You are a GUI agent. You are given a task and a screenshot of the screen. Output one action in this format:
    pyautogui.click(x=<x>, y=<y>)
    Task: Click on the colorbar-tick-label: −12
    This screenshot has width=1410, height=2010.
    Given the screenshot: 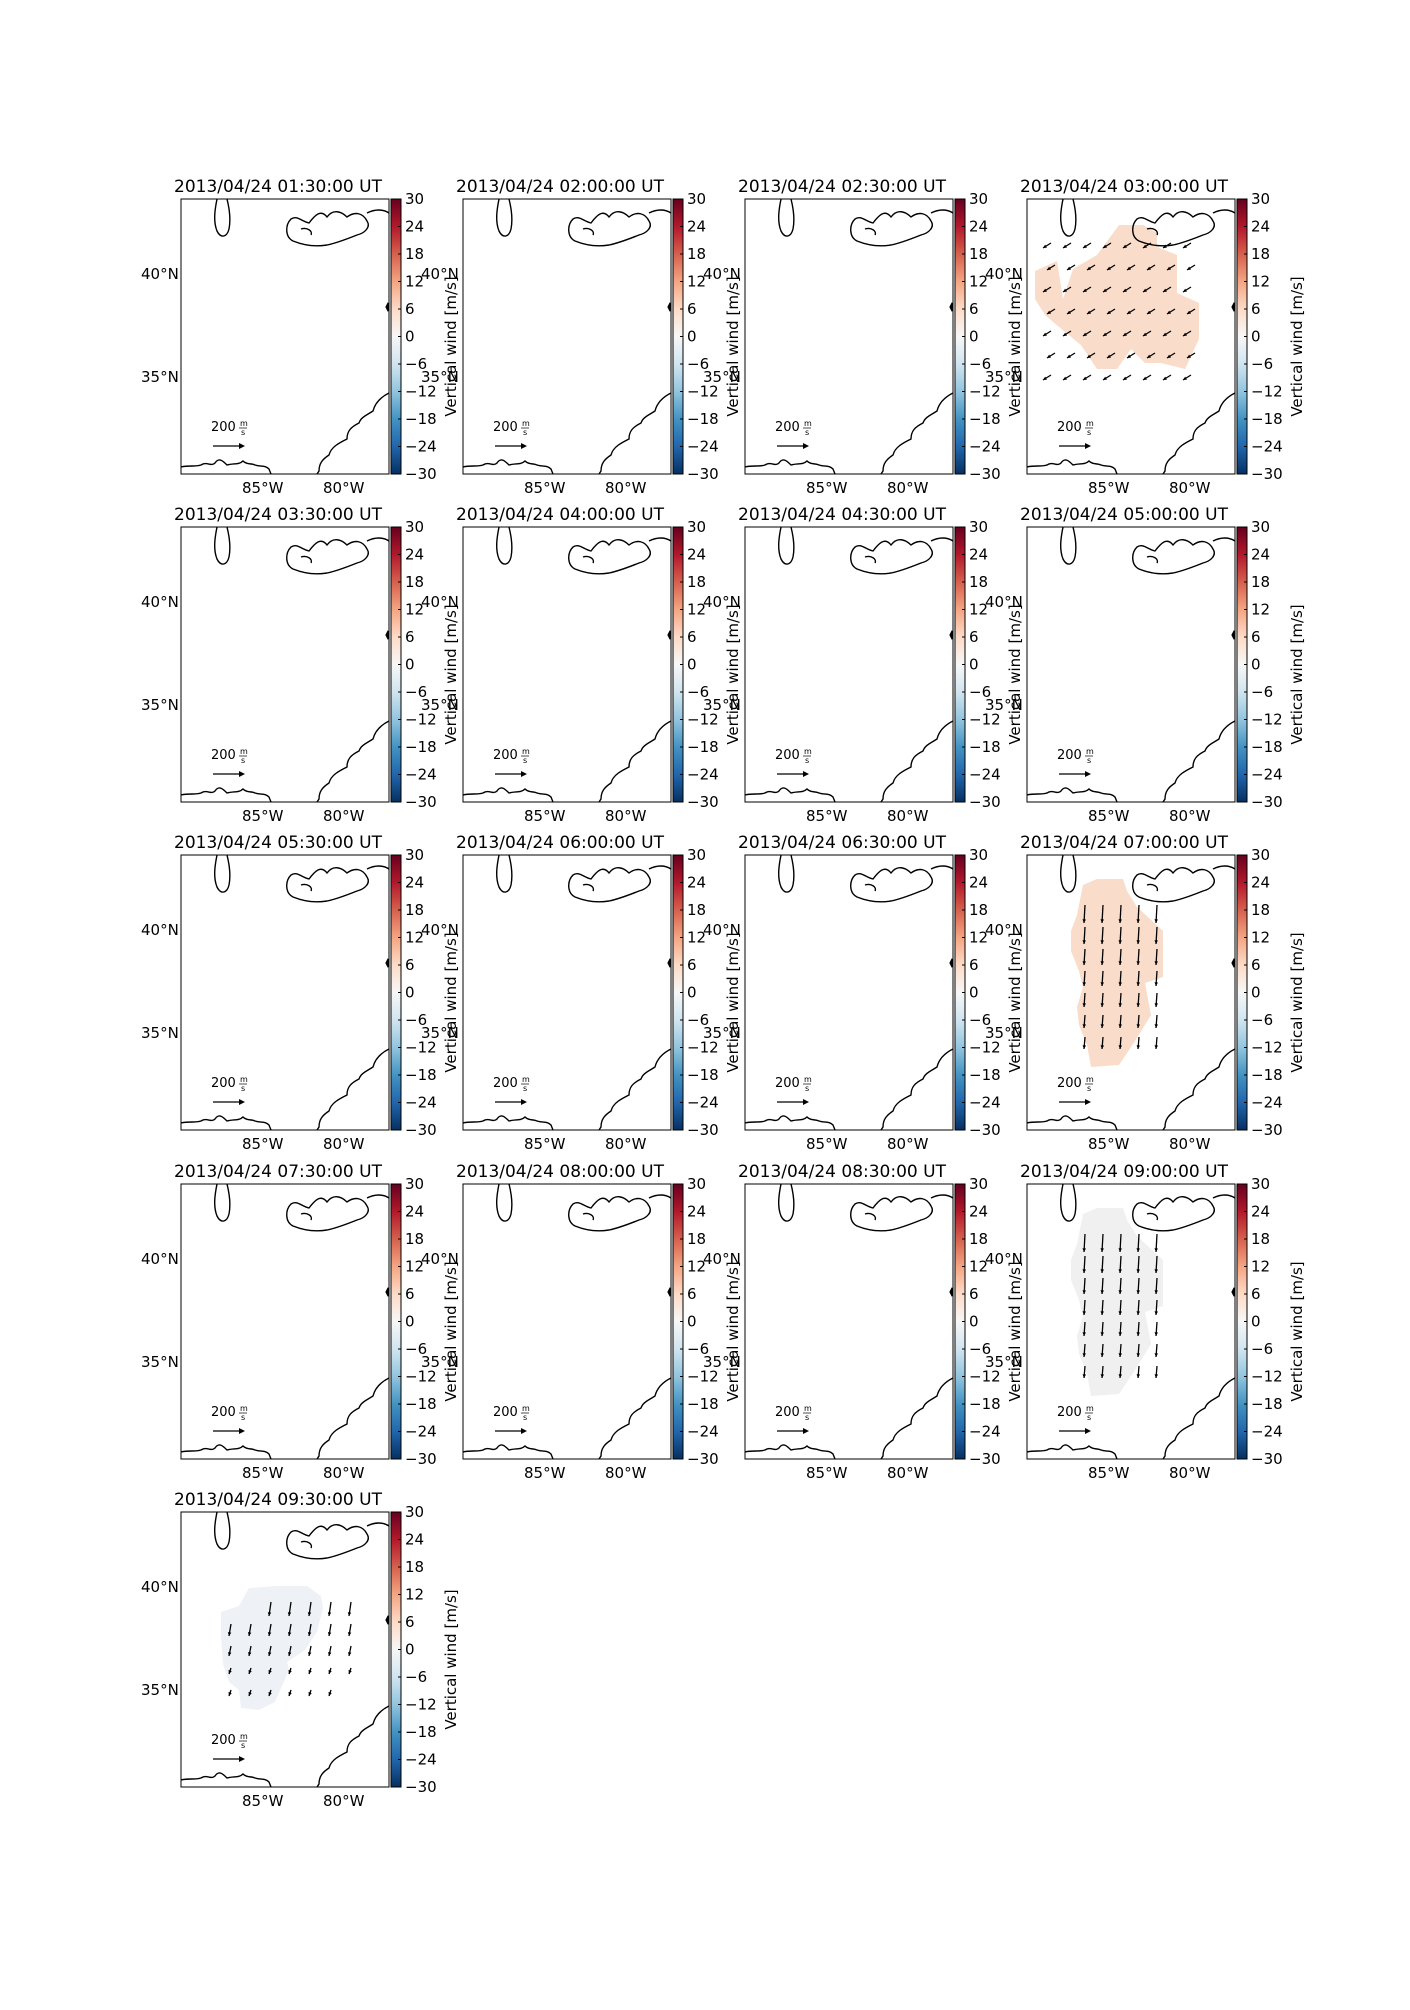 What is the action you would take?
    pyautogui.click(x=1267, y=1377)
    